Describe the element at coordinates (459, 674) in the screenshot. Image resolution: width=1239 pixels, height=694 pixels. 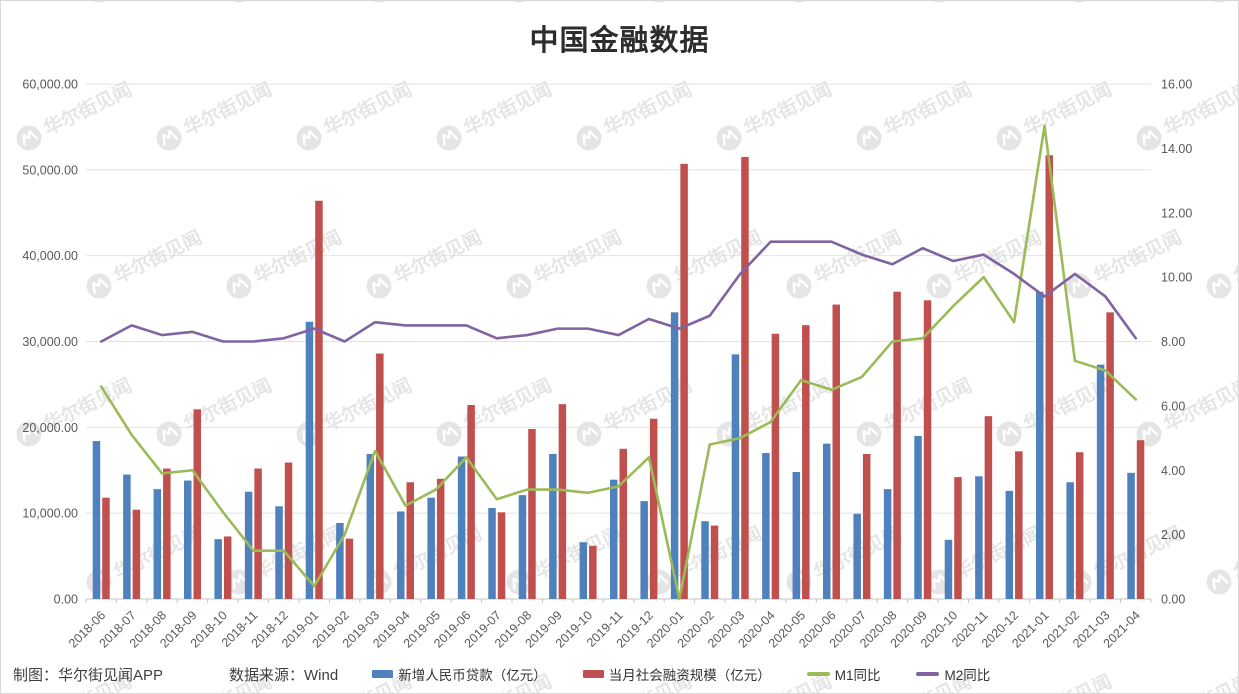
I see `legend-item-new-loans: 新增人民币贷款（亿元）` at that location.